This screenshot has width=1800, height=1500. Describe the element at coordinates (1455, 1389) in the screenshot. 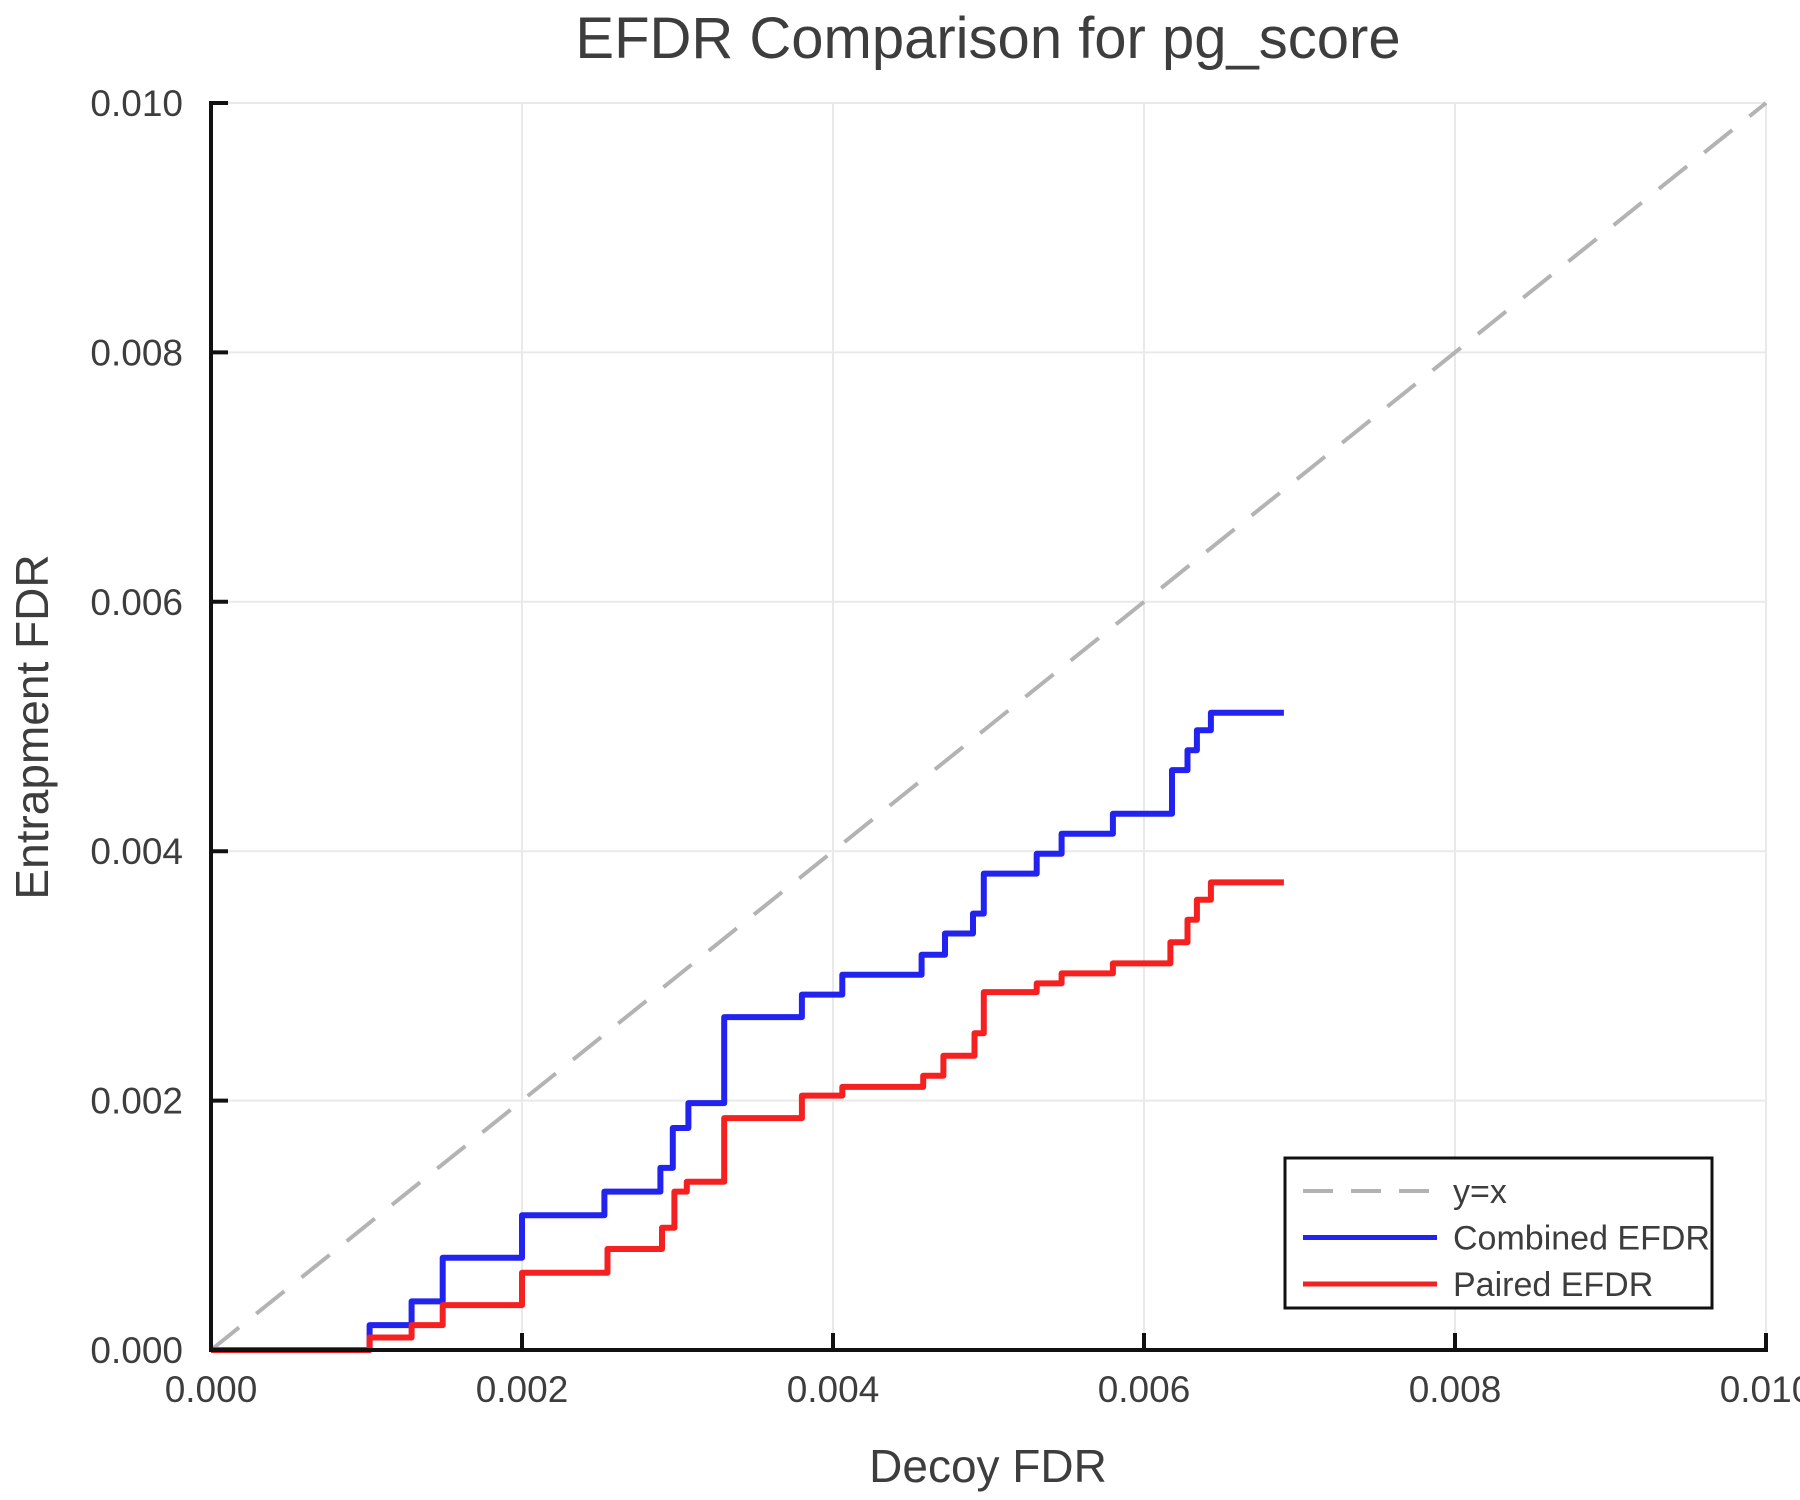

I see `x-tick-label: 0.008` at that location.